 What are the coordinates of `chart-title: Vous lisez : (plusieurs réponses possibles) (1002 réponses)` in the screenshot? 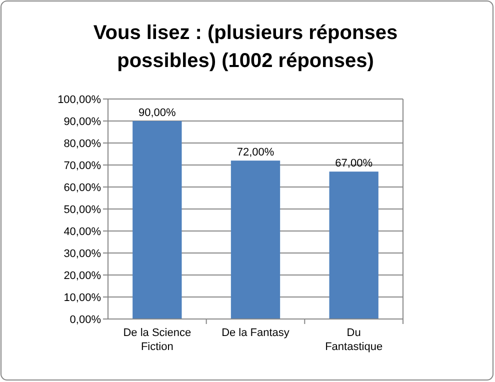 It's located at (245, 47).